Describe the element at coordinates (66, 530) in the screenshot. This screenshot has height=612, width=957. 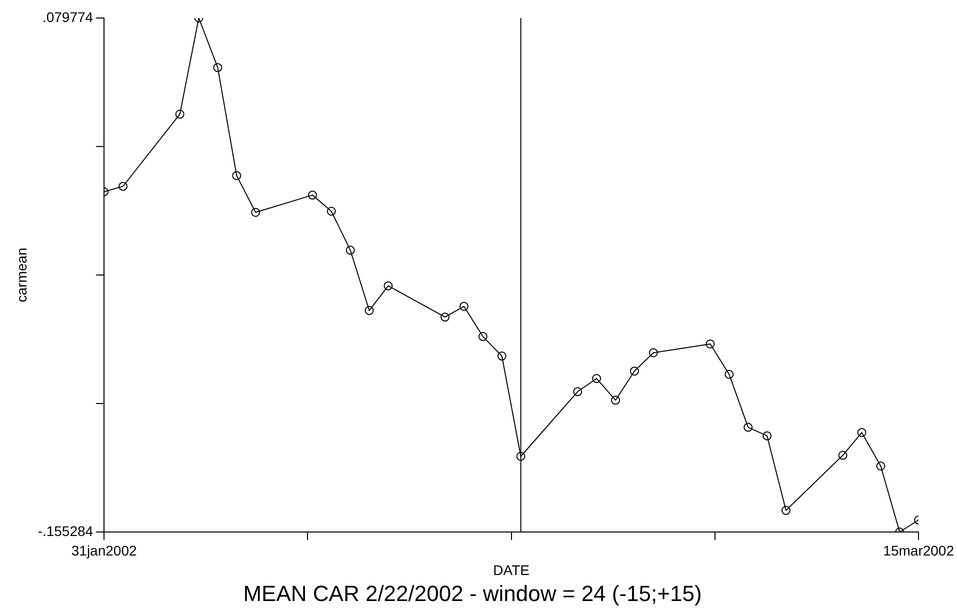
I see `y-tick-label: -.155284` at that location.